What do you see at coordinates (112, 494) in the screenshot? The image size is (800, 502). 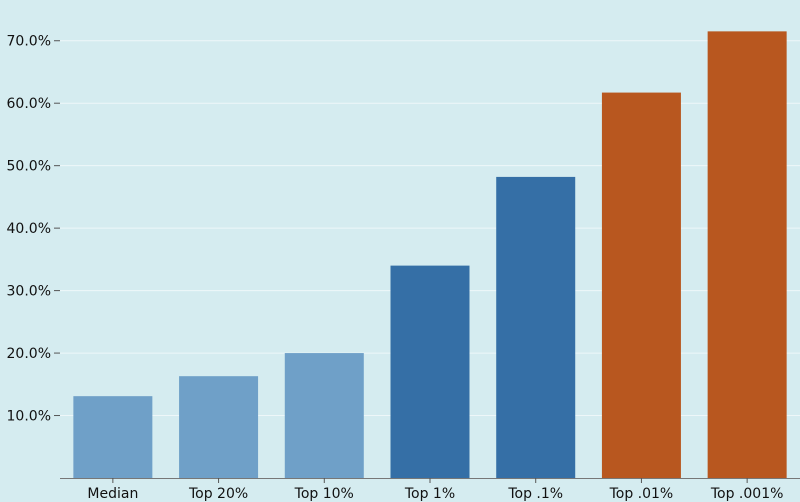 I see `x-tick-label: Median` at bounding box center [112, 494].